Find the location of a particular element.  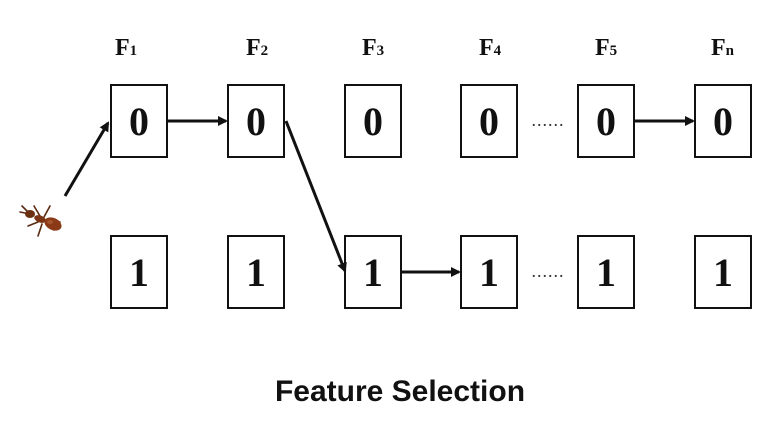

cell-fn-1-value: 1 is located at coordinates (723, 272).